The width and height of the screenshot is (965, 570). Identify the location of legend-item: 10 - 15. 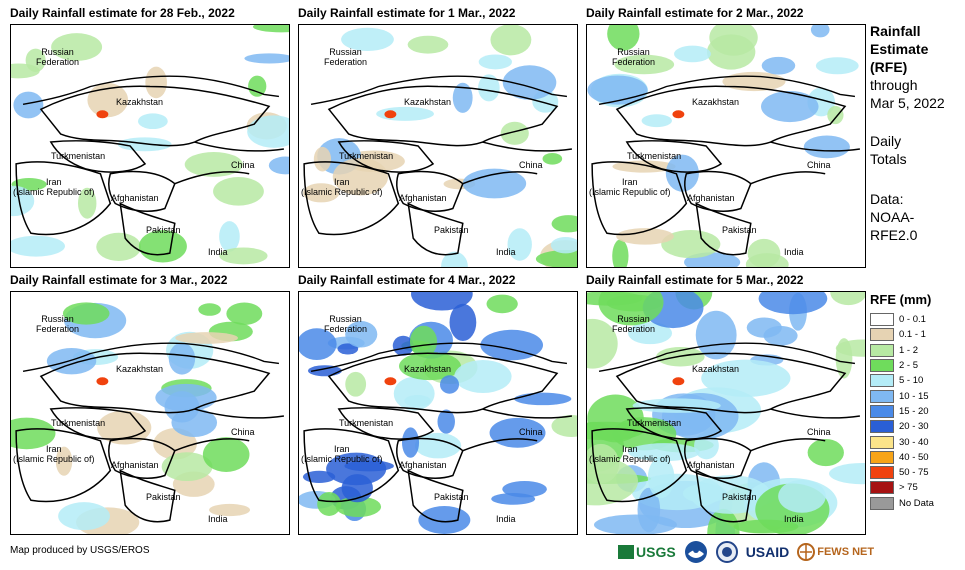
(902, 395).